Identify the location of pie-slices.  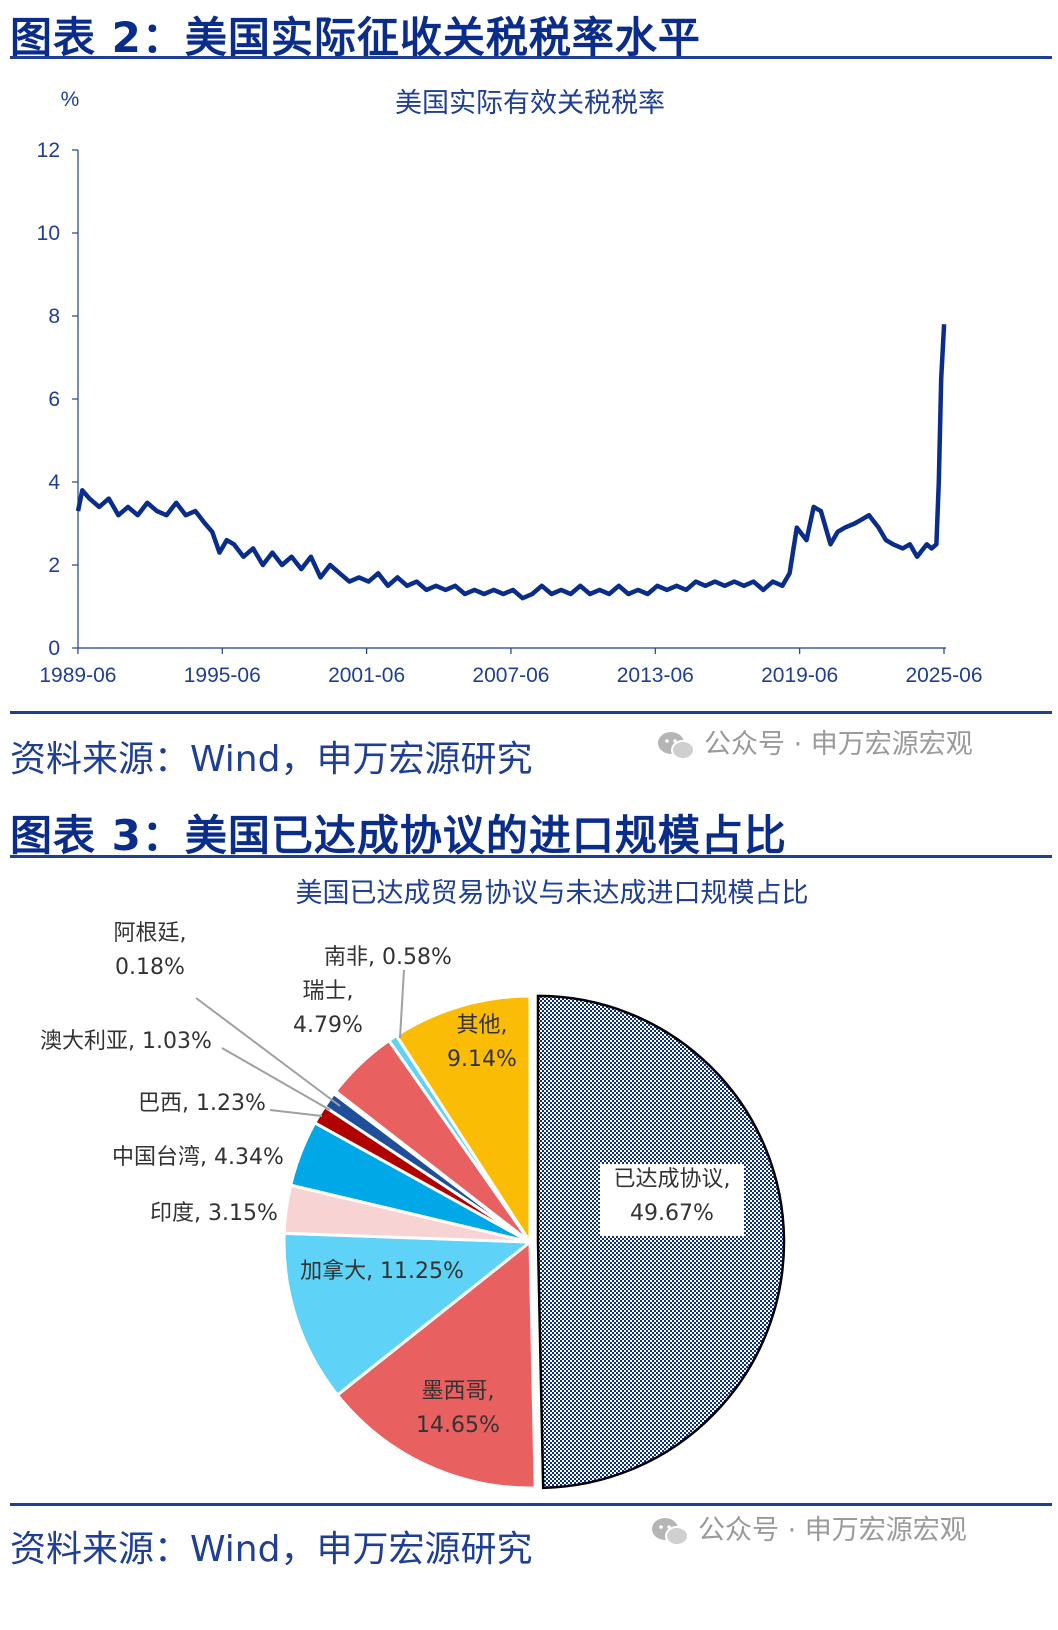
(534, 1242).